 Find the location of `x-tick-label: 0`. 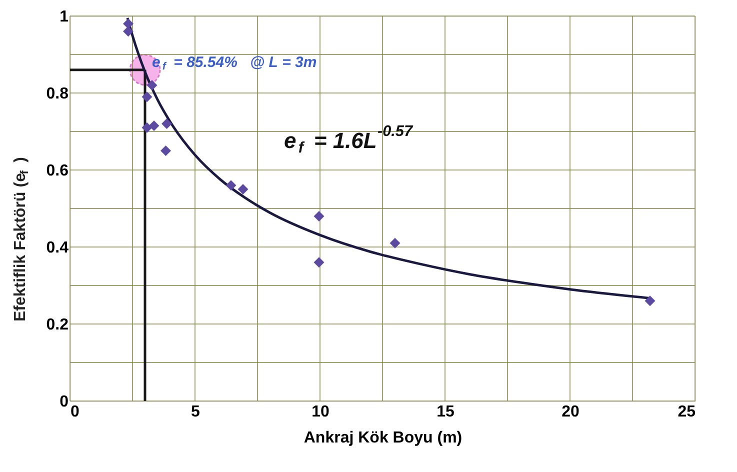

x-tick-label: 0 is located at coordinates (75, 412).